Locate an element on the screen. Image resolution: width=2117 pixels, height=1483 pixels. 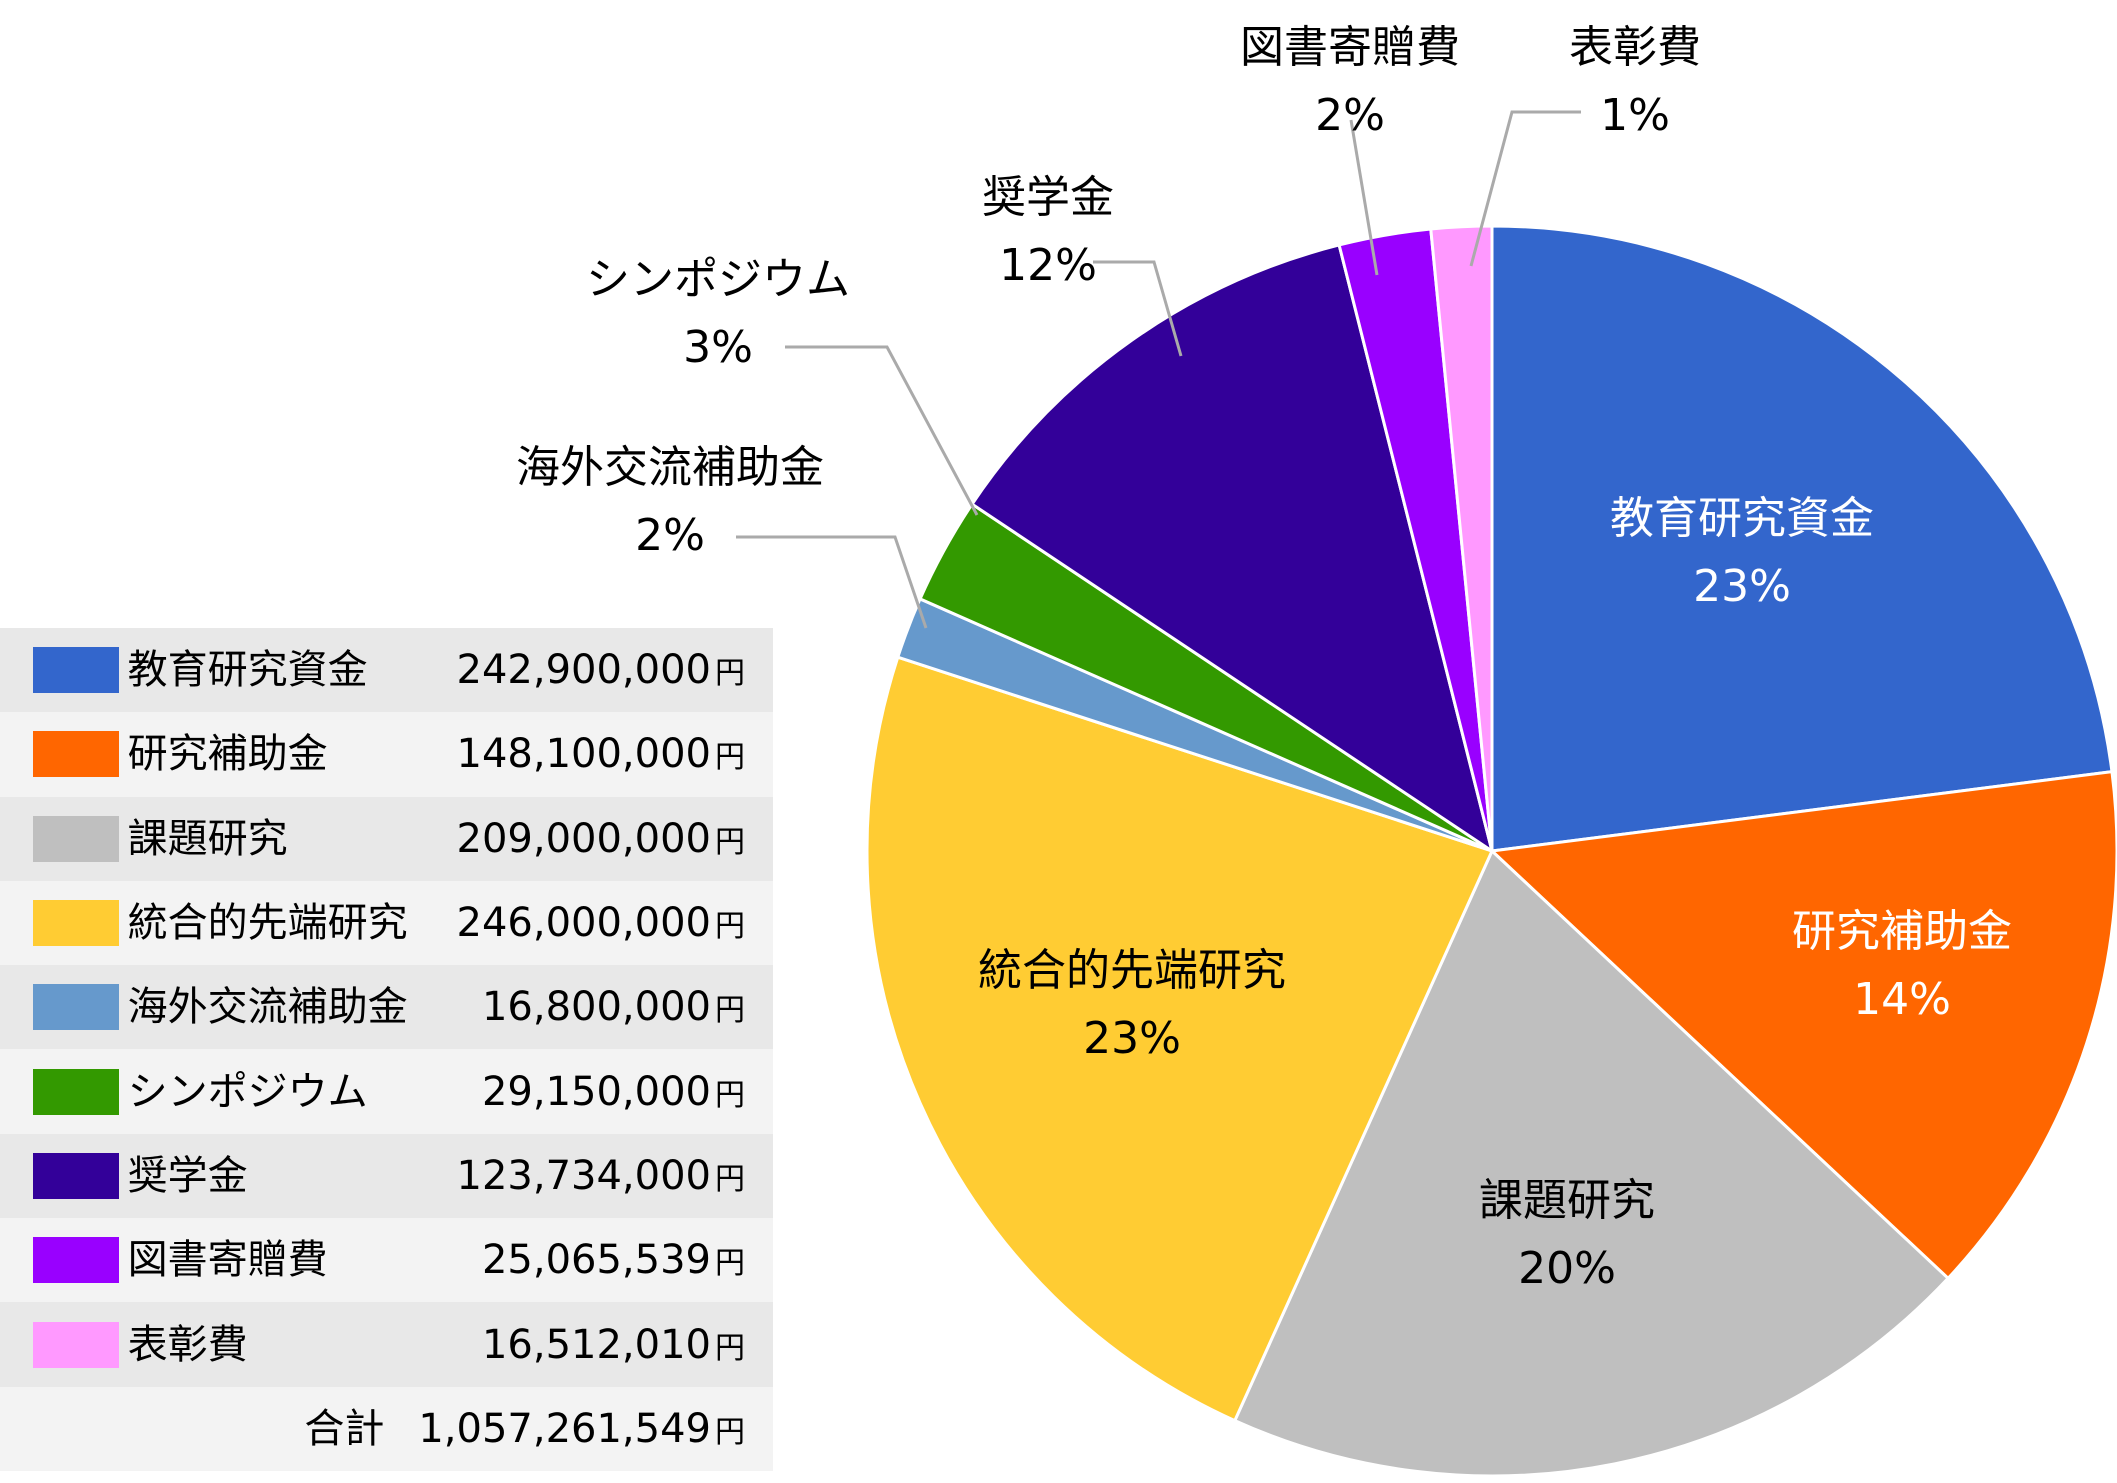
legend-item-name: 統合的先端研究 is located at coordinates (267, 923).